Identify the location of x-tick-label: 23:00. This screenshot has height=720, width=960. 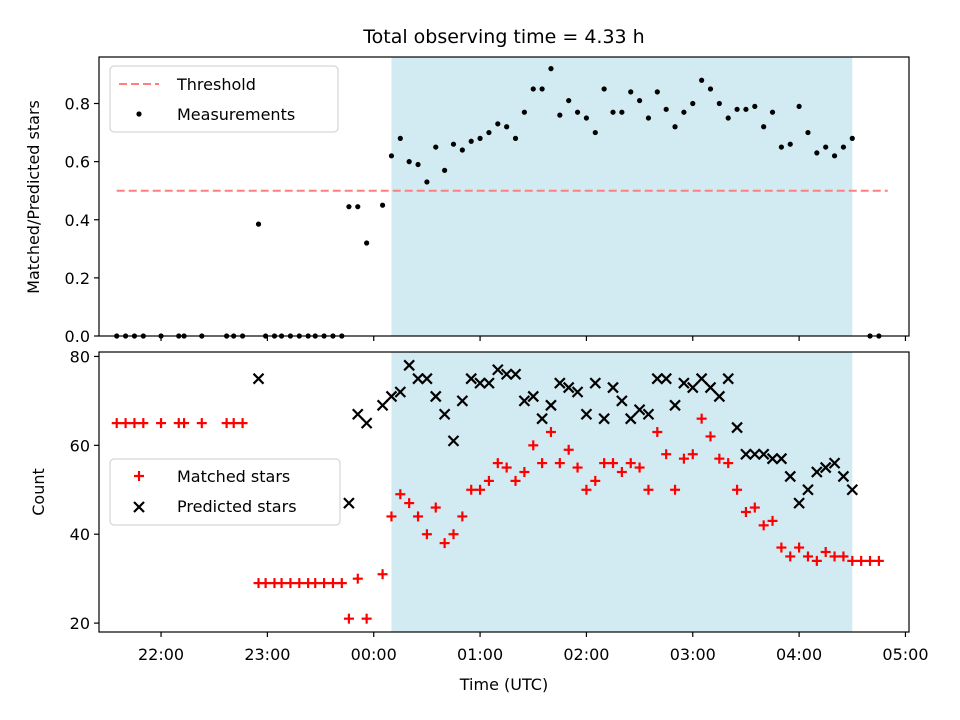
(267, 654).